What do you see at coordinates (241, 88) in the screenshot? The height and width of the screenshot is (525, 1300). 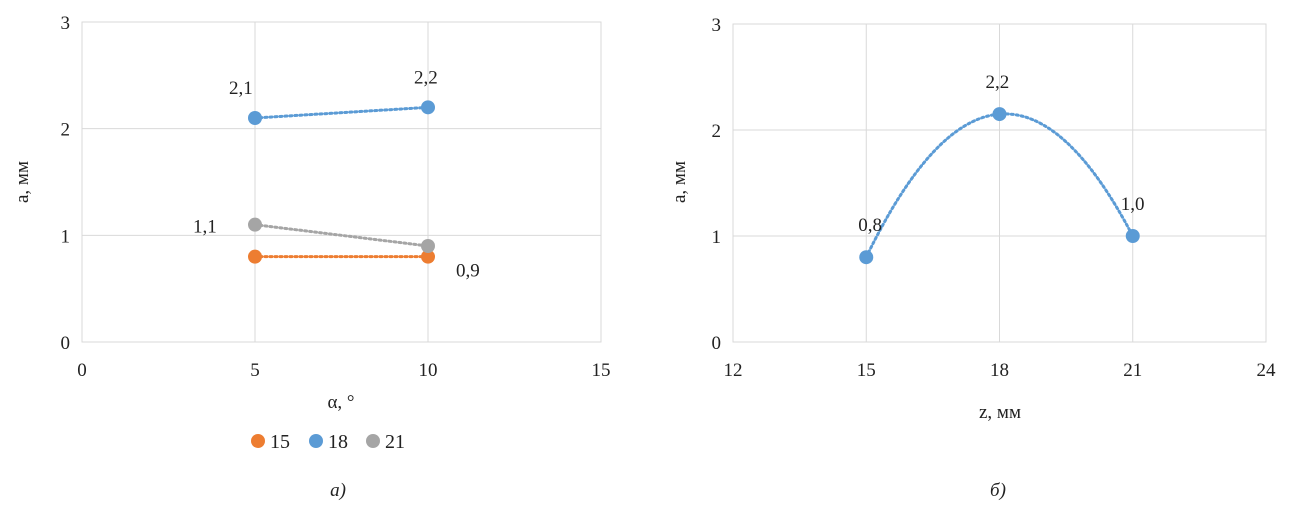 I see `data-label: 2,1` at bounding box center [241, 88].